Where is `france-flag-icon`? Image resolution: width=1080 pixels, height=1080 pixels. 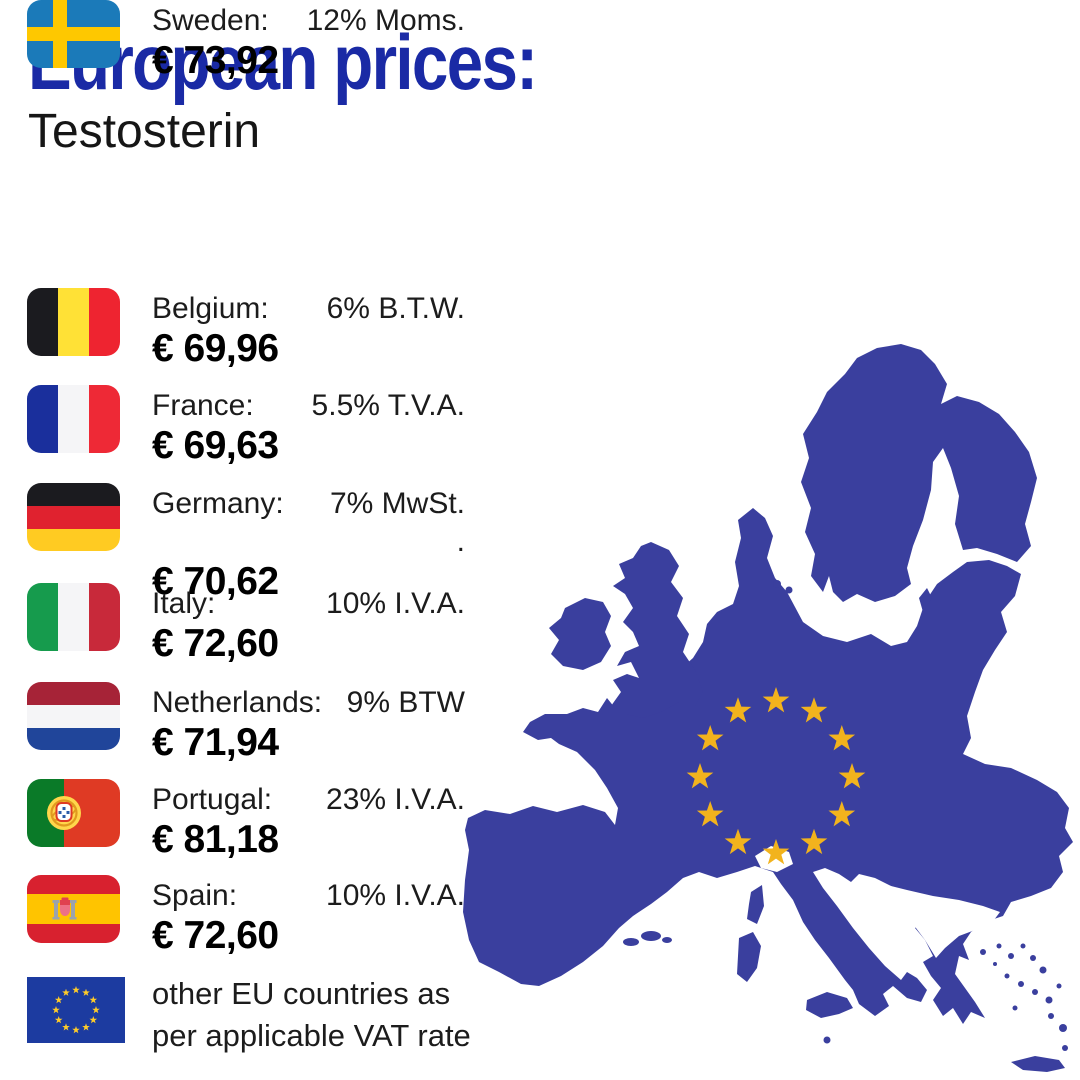
france-flag-icon is located at coordinates (73, 419).